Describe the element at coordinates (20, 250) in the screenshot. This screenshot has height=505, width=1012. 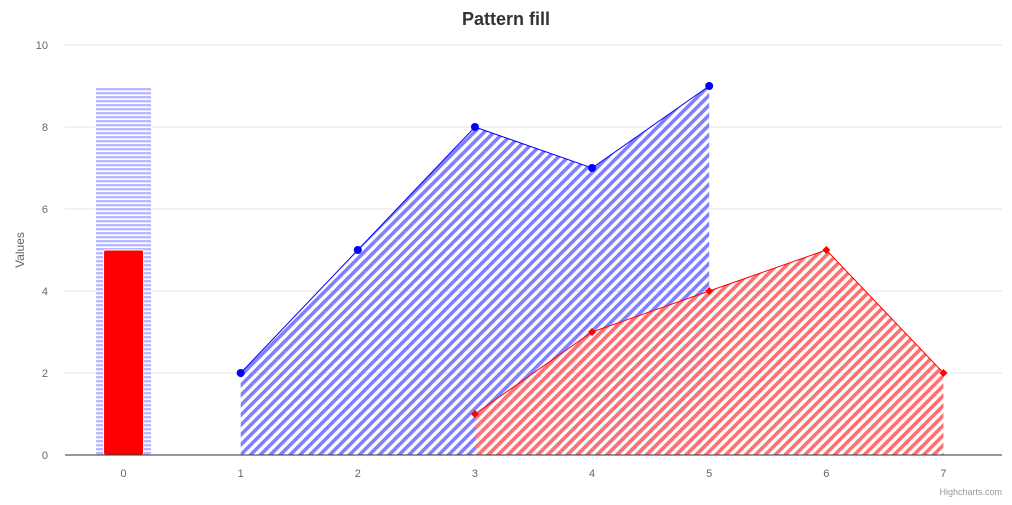
I see `y-axis-title: Values` at that location.